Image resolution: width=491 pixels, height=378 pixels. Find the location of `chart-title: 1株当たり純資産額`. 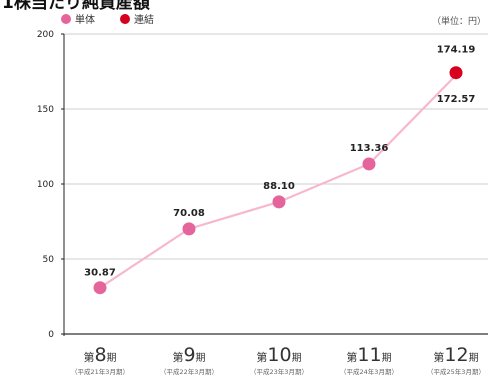

chart-title: 1株当たり純資産額 is located at coordinates (76, 6).